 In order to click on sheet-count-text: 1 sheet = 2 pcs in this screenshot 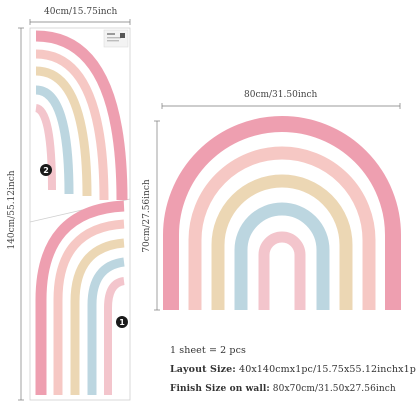, I will do `click(208, 350)`.